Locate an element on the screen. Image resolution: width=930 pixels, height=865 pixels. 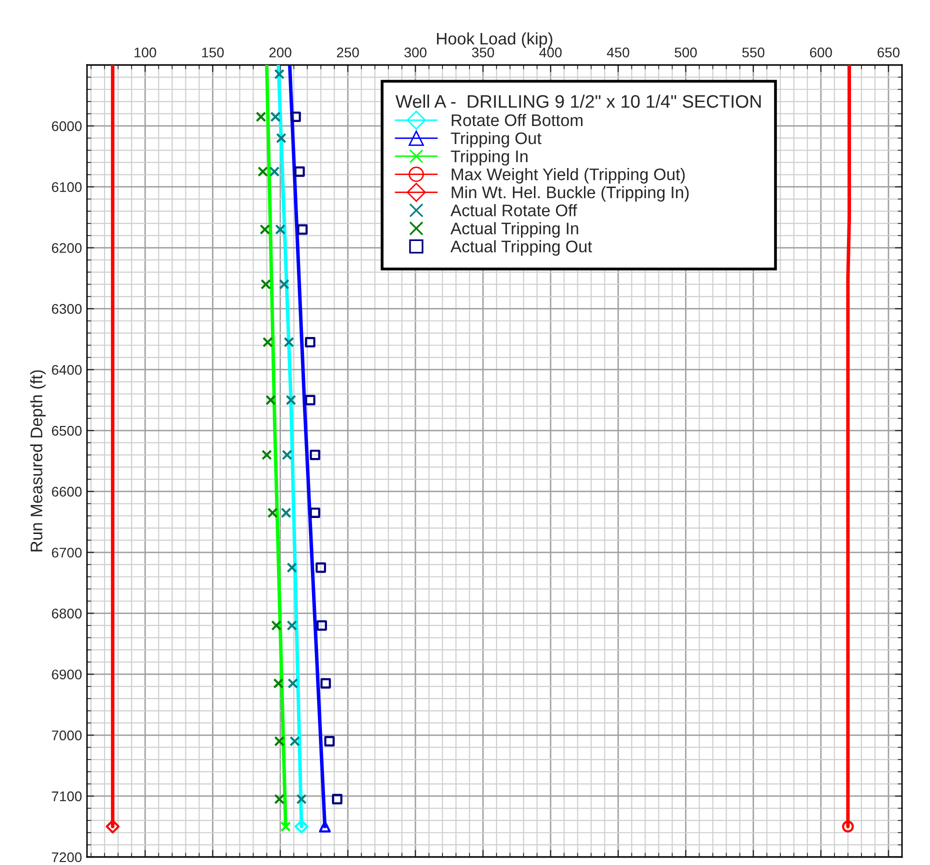
legend-label: Min Wt. Hel. Buckle (Tripping In) is located at coordinates (570, 194).